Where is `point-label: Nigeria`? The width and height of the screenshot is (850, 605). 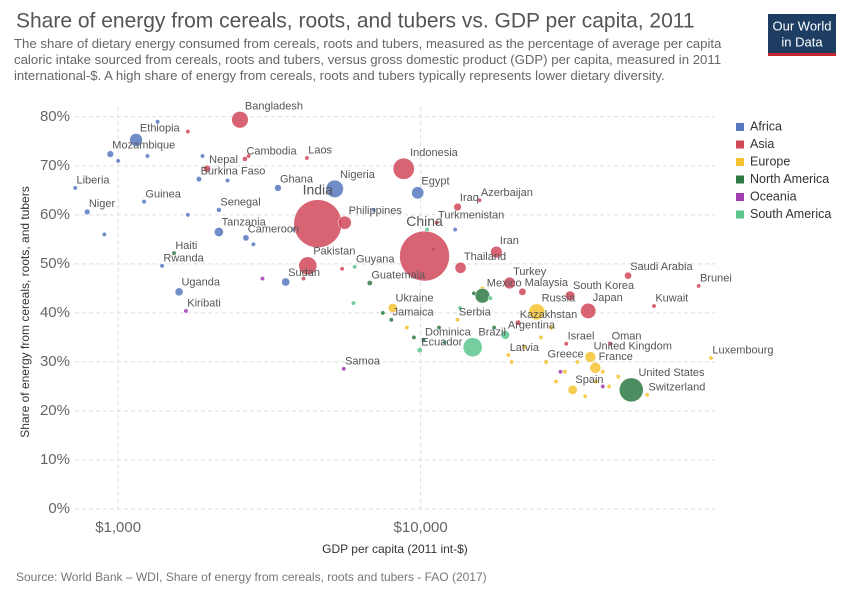
point-label: Nigeria is located at coordinates (358, 175).